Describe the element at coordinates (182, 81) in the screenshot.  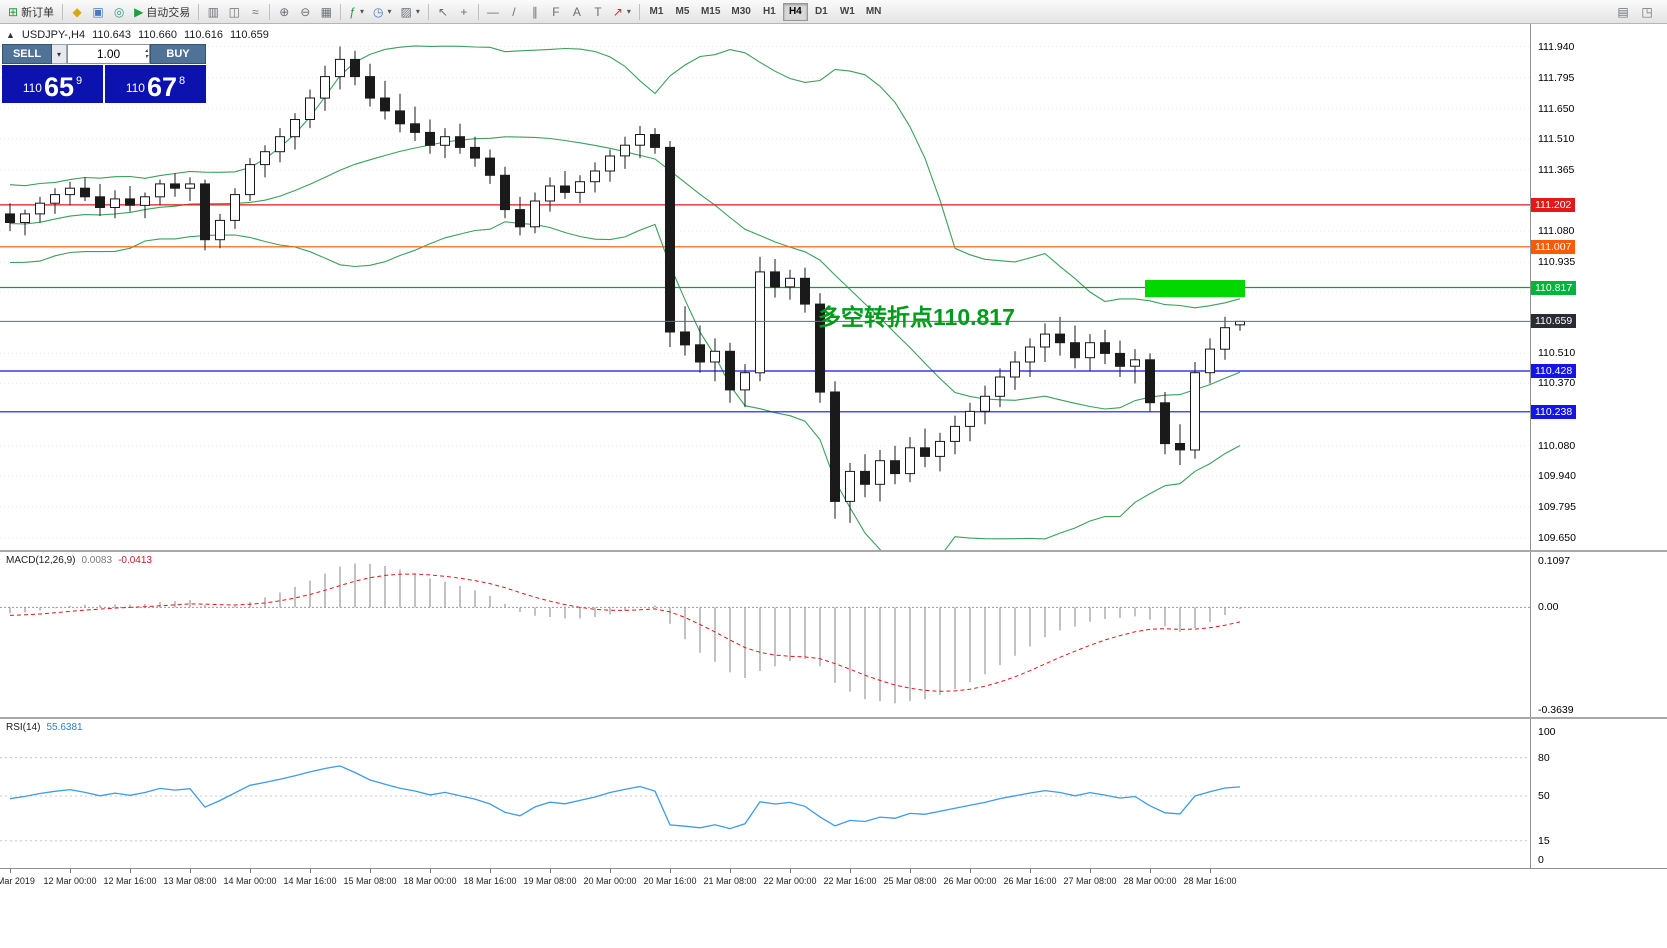
I see `buy-price-point: 8` at that location.